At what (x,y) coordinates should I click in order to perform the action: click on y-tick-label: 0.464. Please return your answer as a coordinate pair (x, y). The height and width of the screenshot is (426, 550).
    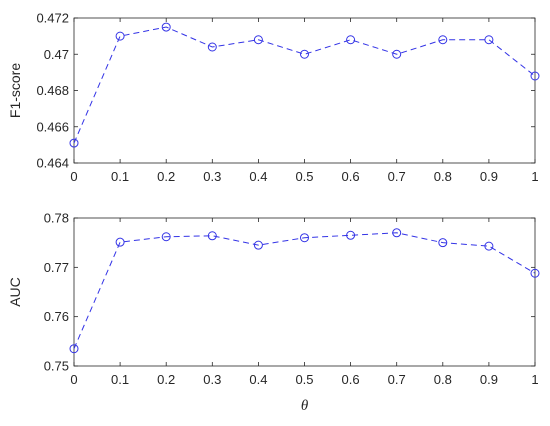
    Looking at the image, I should click on (52, 163).